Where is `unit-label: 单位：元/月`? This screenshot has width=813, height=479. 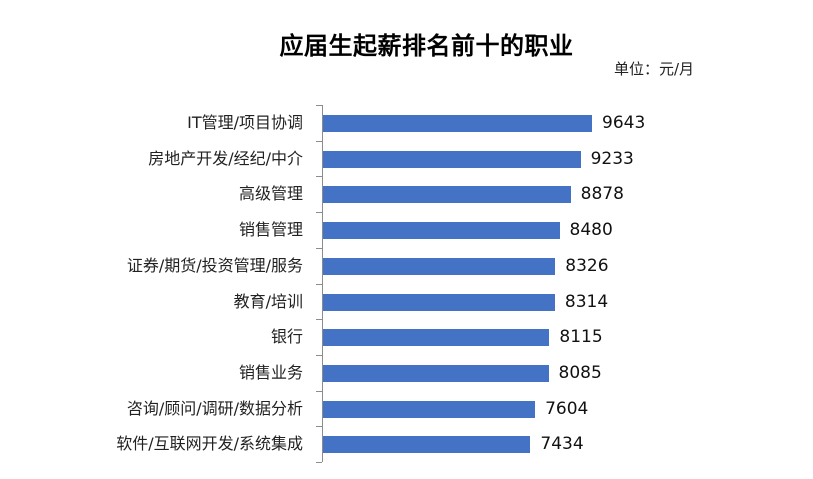
unit-label: 单位：元/月 is located at coordinates (654, 69).